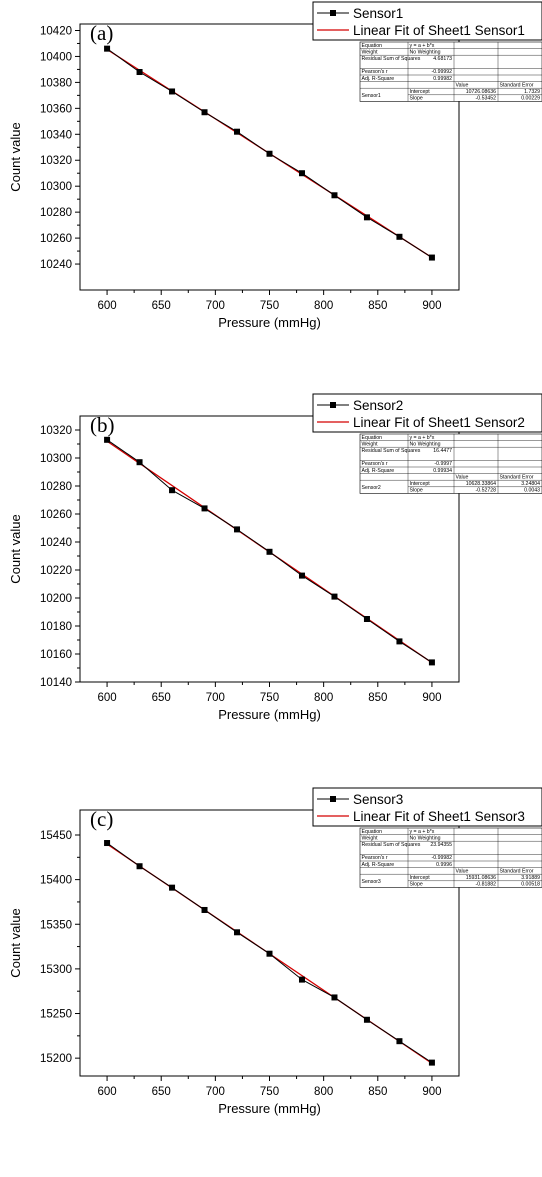 Image resolution: width=542 pixels, height=1177 pixels. I want to click on y-tick-label: 15350, so click(56, 925).